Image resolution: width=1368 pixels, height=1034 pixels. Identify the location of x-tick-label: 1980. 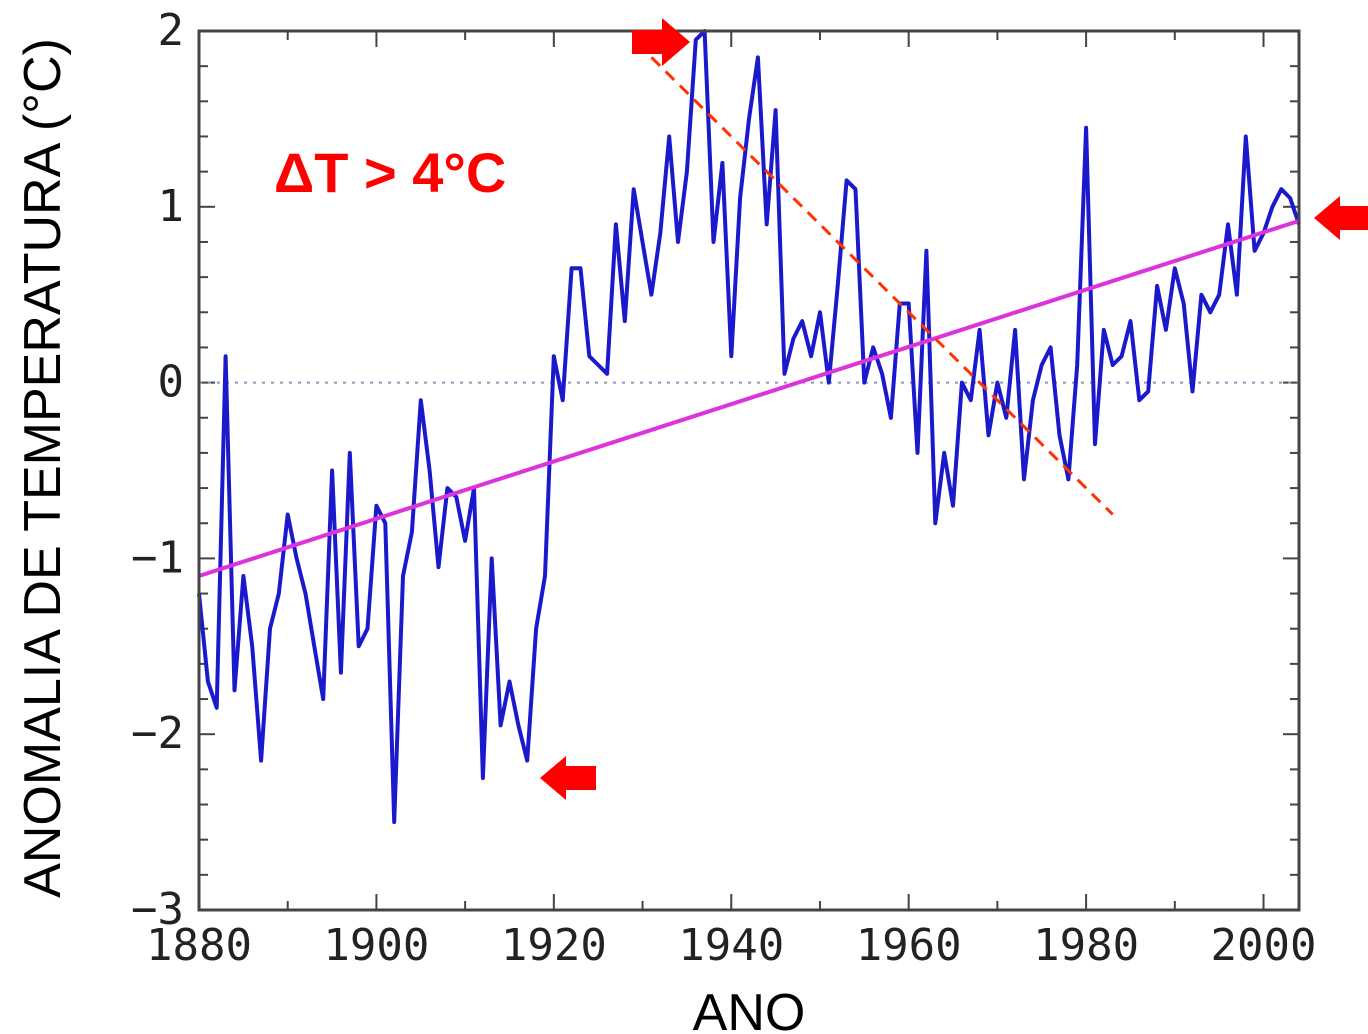
(1086, 945).